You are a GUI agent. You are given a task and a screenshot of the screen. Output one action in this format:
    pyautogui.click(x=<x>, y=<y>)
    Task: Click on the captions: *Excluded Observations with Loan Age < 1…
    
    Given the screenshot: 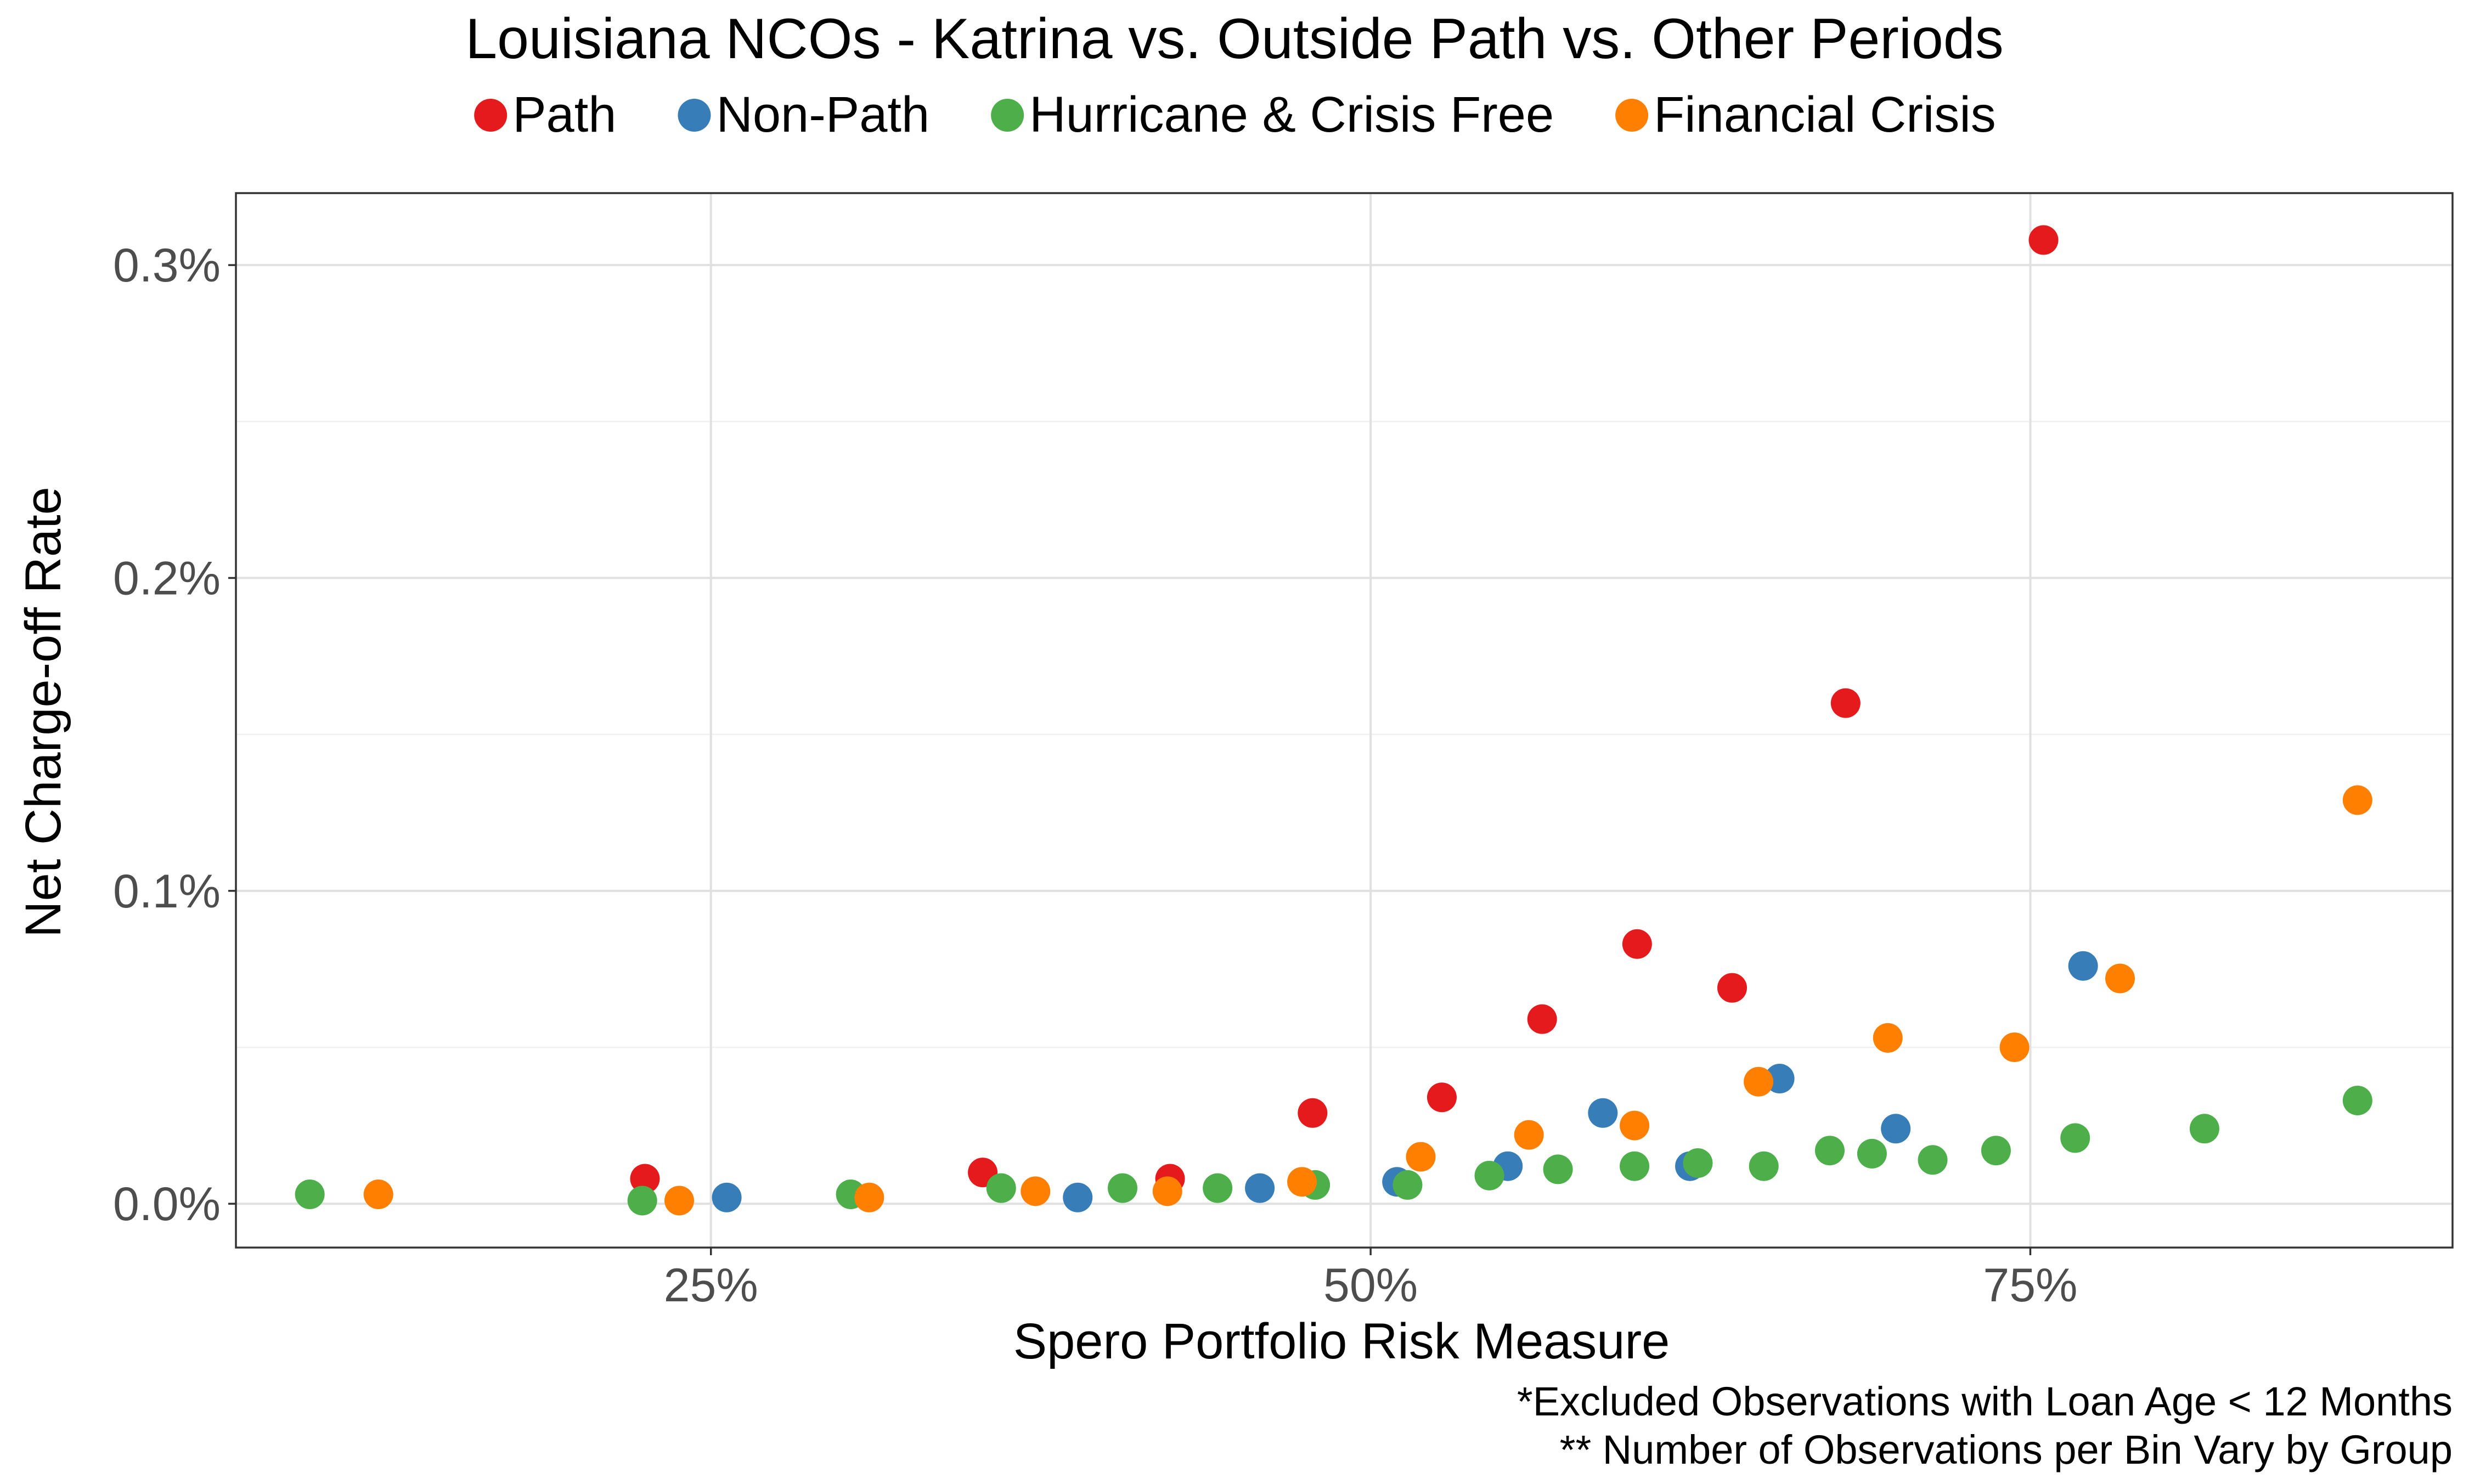 What is the action you would take?
    pyautogui.click(x=1985, y=1425)
    